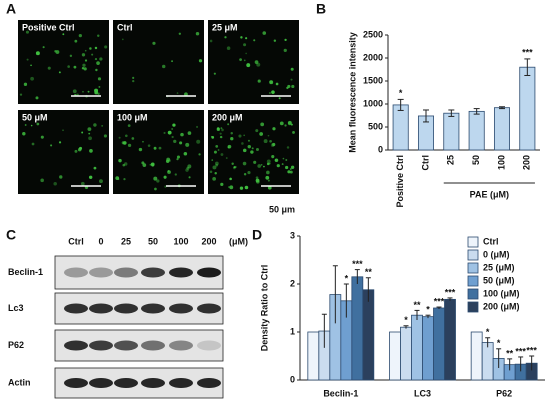 The height and width of the screenshot is (407, 550). I want to click on y-tick-label: 3, so click(292, 235).